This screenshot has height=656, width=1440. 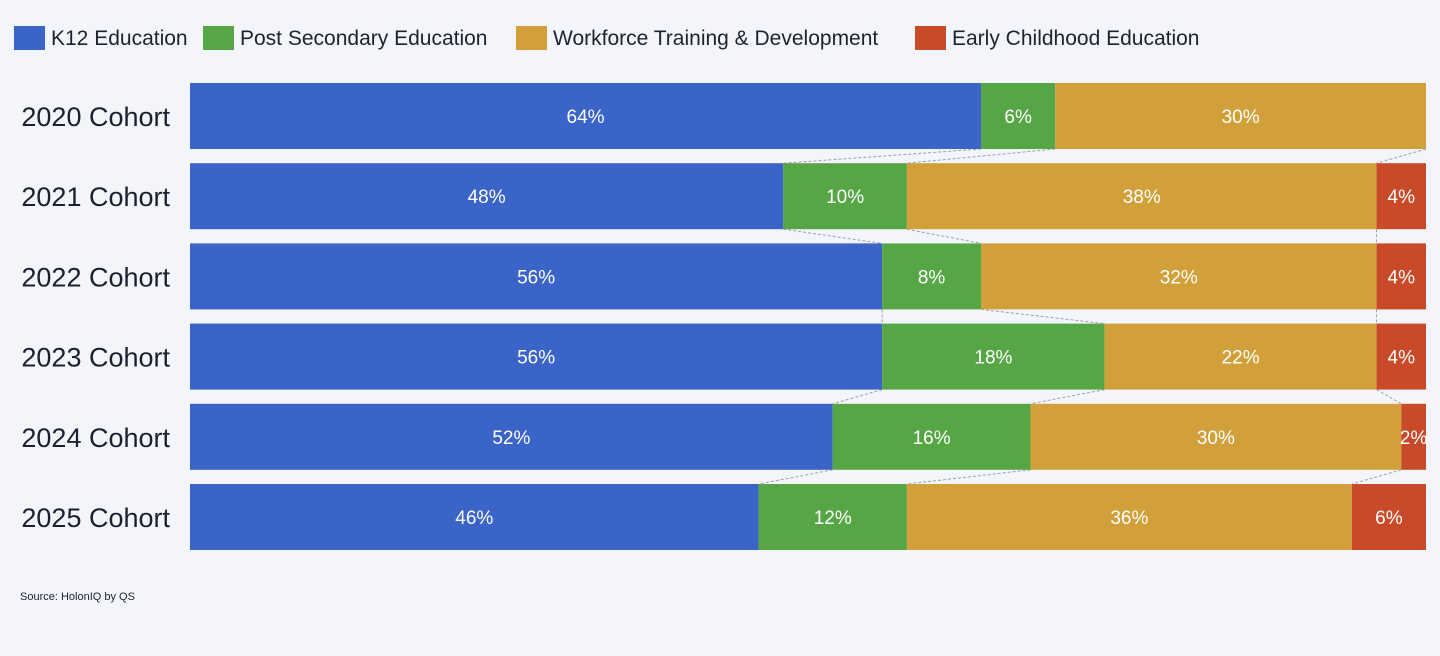 I want to click on value-label: 64%, so click(x=586, y=117).